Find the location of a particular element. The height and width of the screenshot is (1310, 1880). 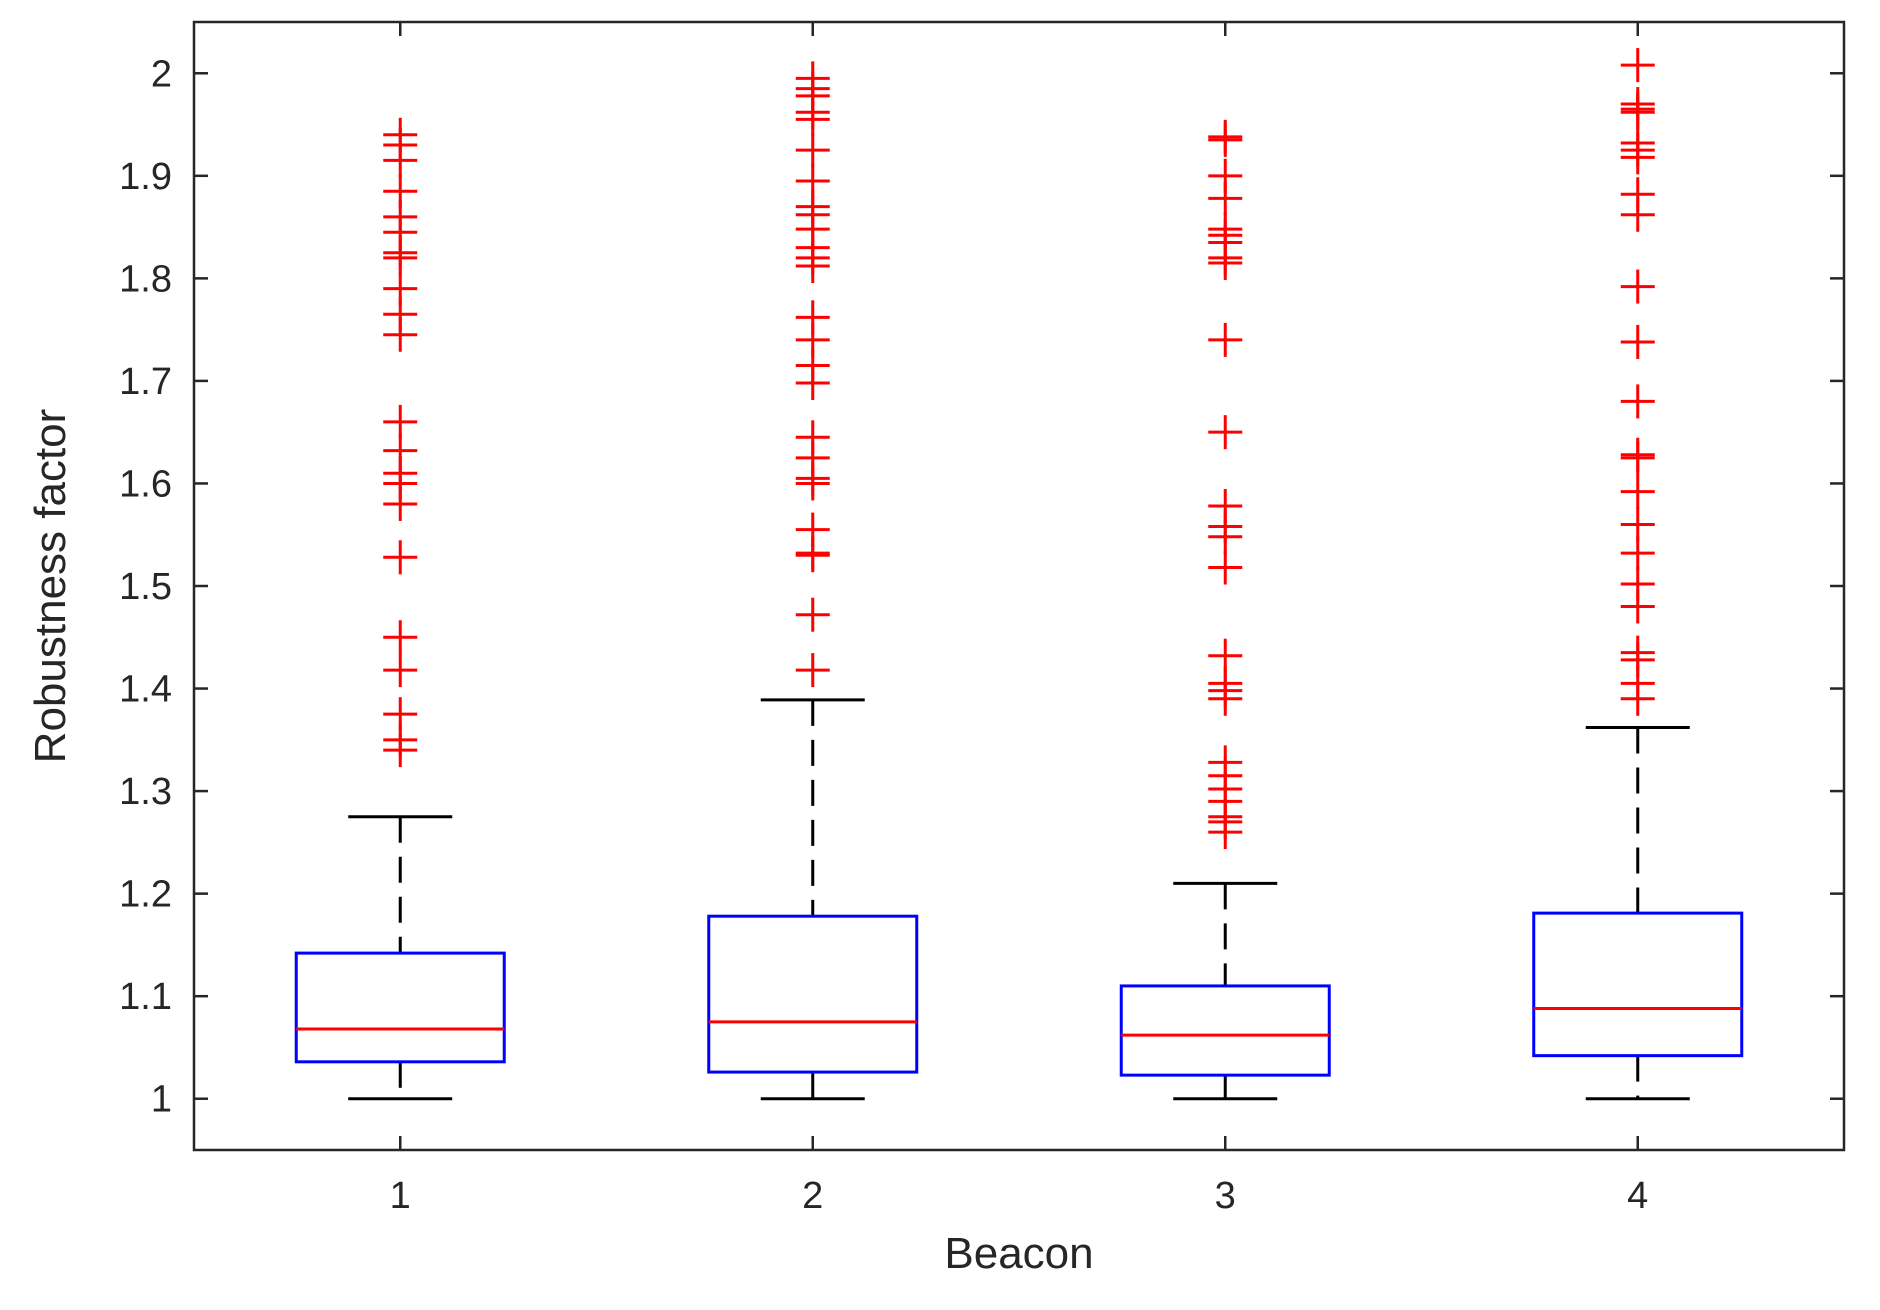

y-tick-label: 1.9 is located at coordinates (145, 177).